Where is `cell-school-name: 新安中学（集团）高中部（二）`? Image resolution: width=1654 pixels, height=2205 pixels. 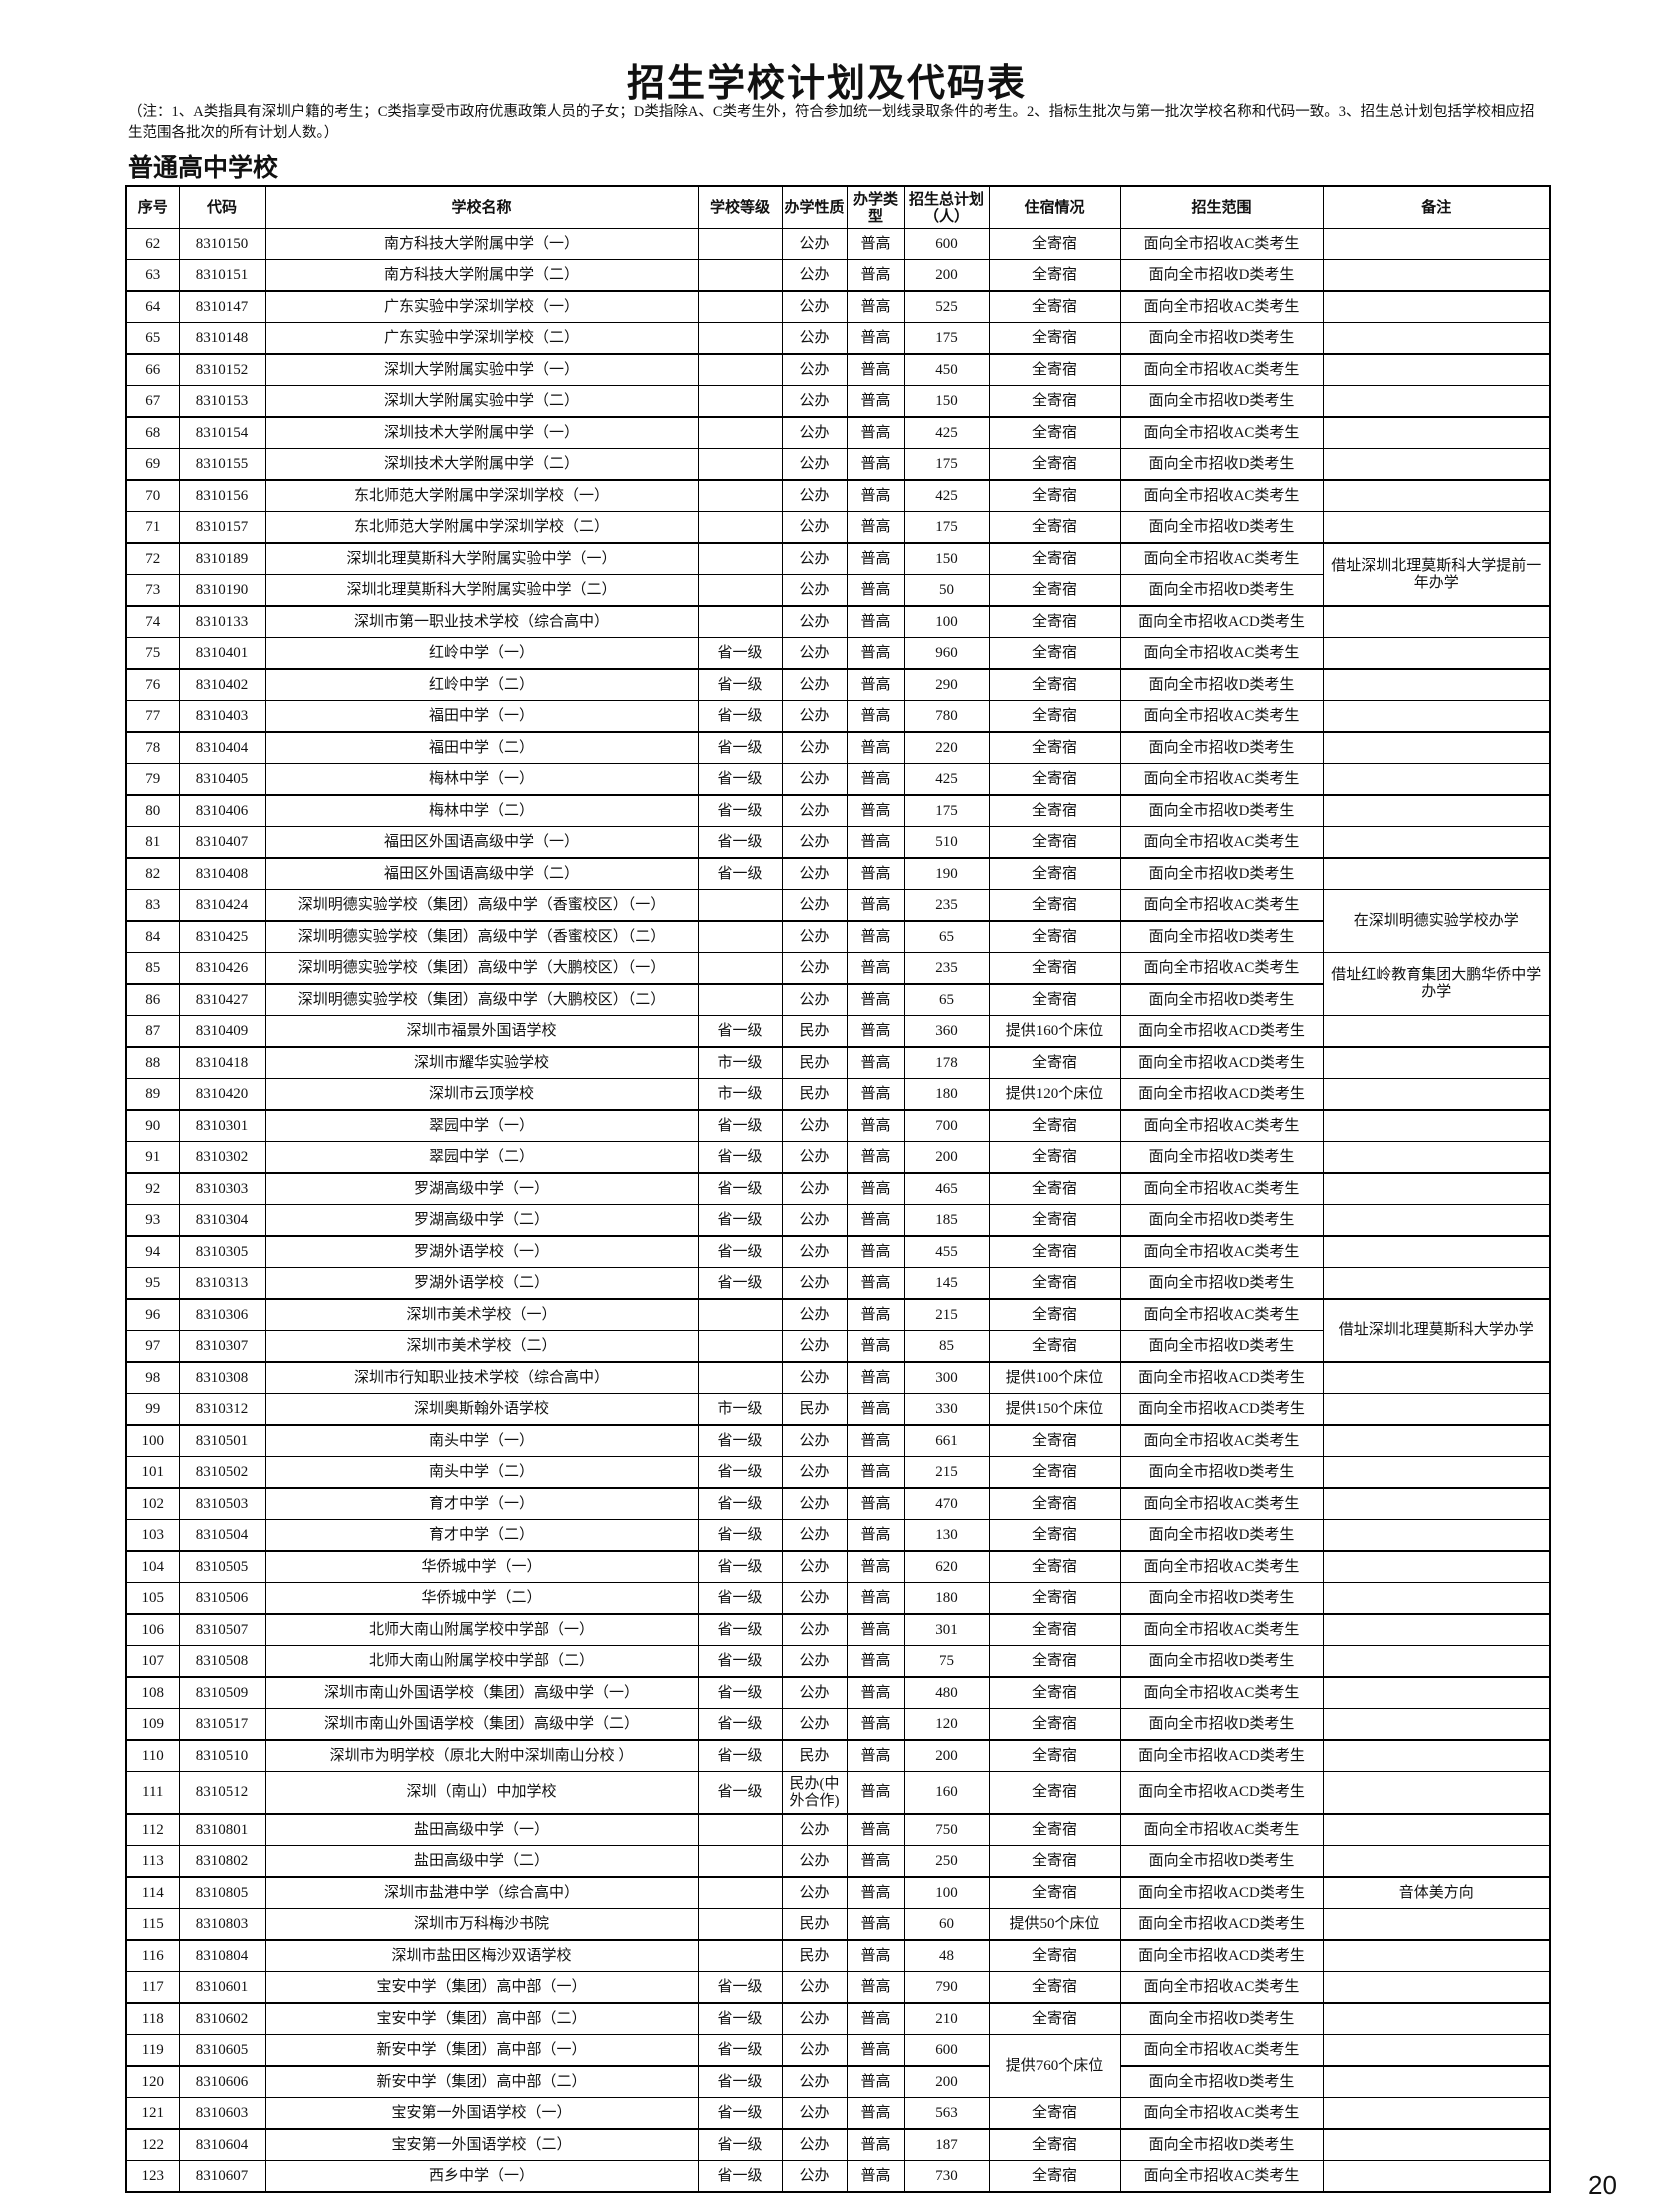 cell-school-name: 新安中学（集团）高中部（二） is located at coordinates (481, 2081).